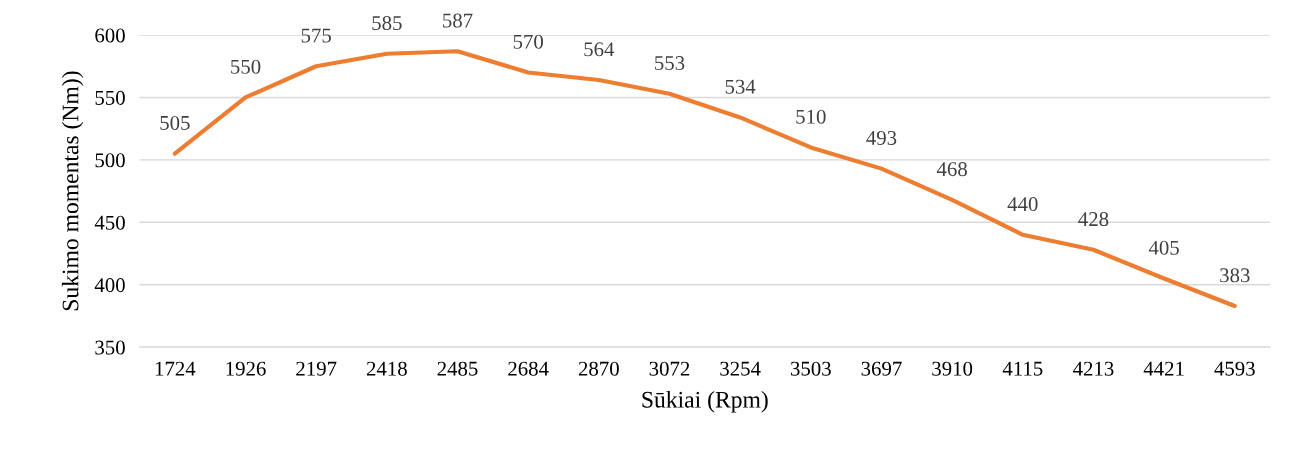  Describe the element at coordinates (386, 368) in the screenshot. I see `x-tick-label: 2418` at that location.